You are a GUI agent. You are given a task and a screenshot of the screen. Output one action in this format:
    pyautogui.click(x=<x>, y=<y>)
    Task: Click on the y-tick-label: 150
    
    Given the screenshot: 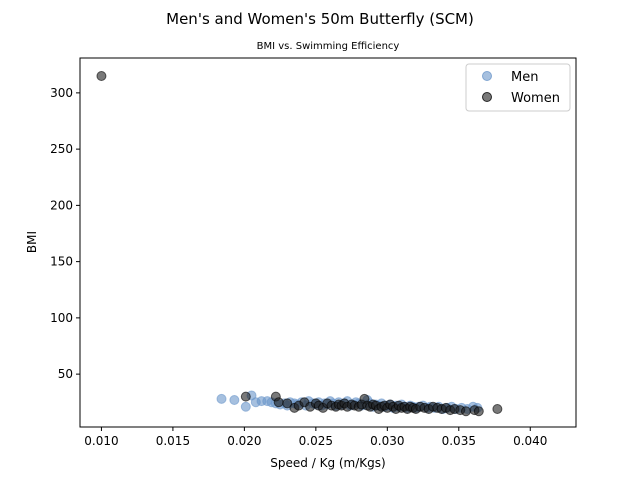 What is the action you would take?
    pyautogui.click(x=61, y=262)
    